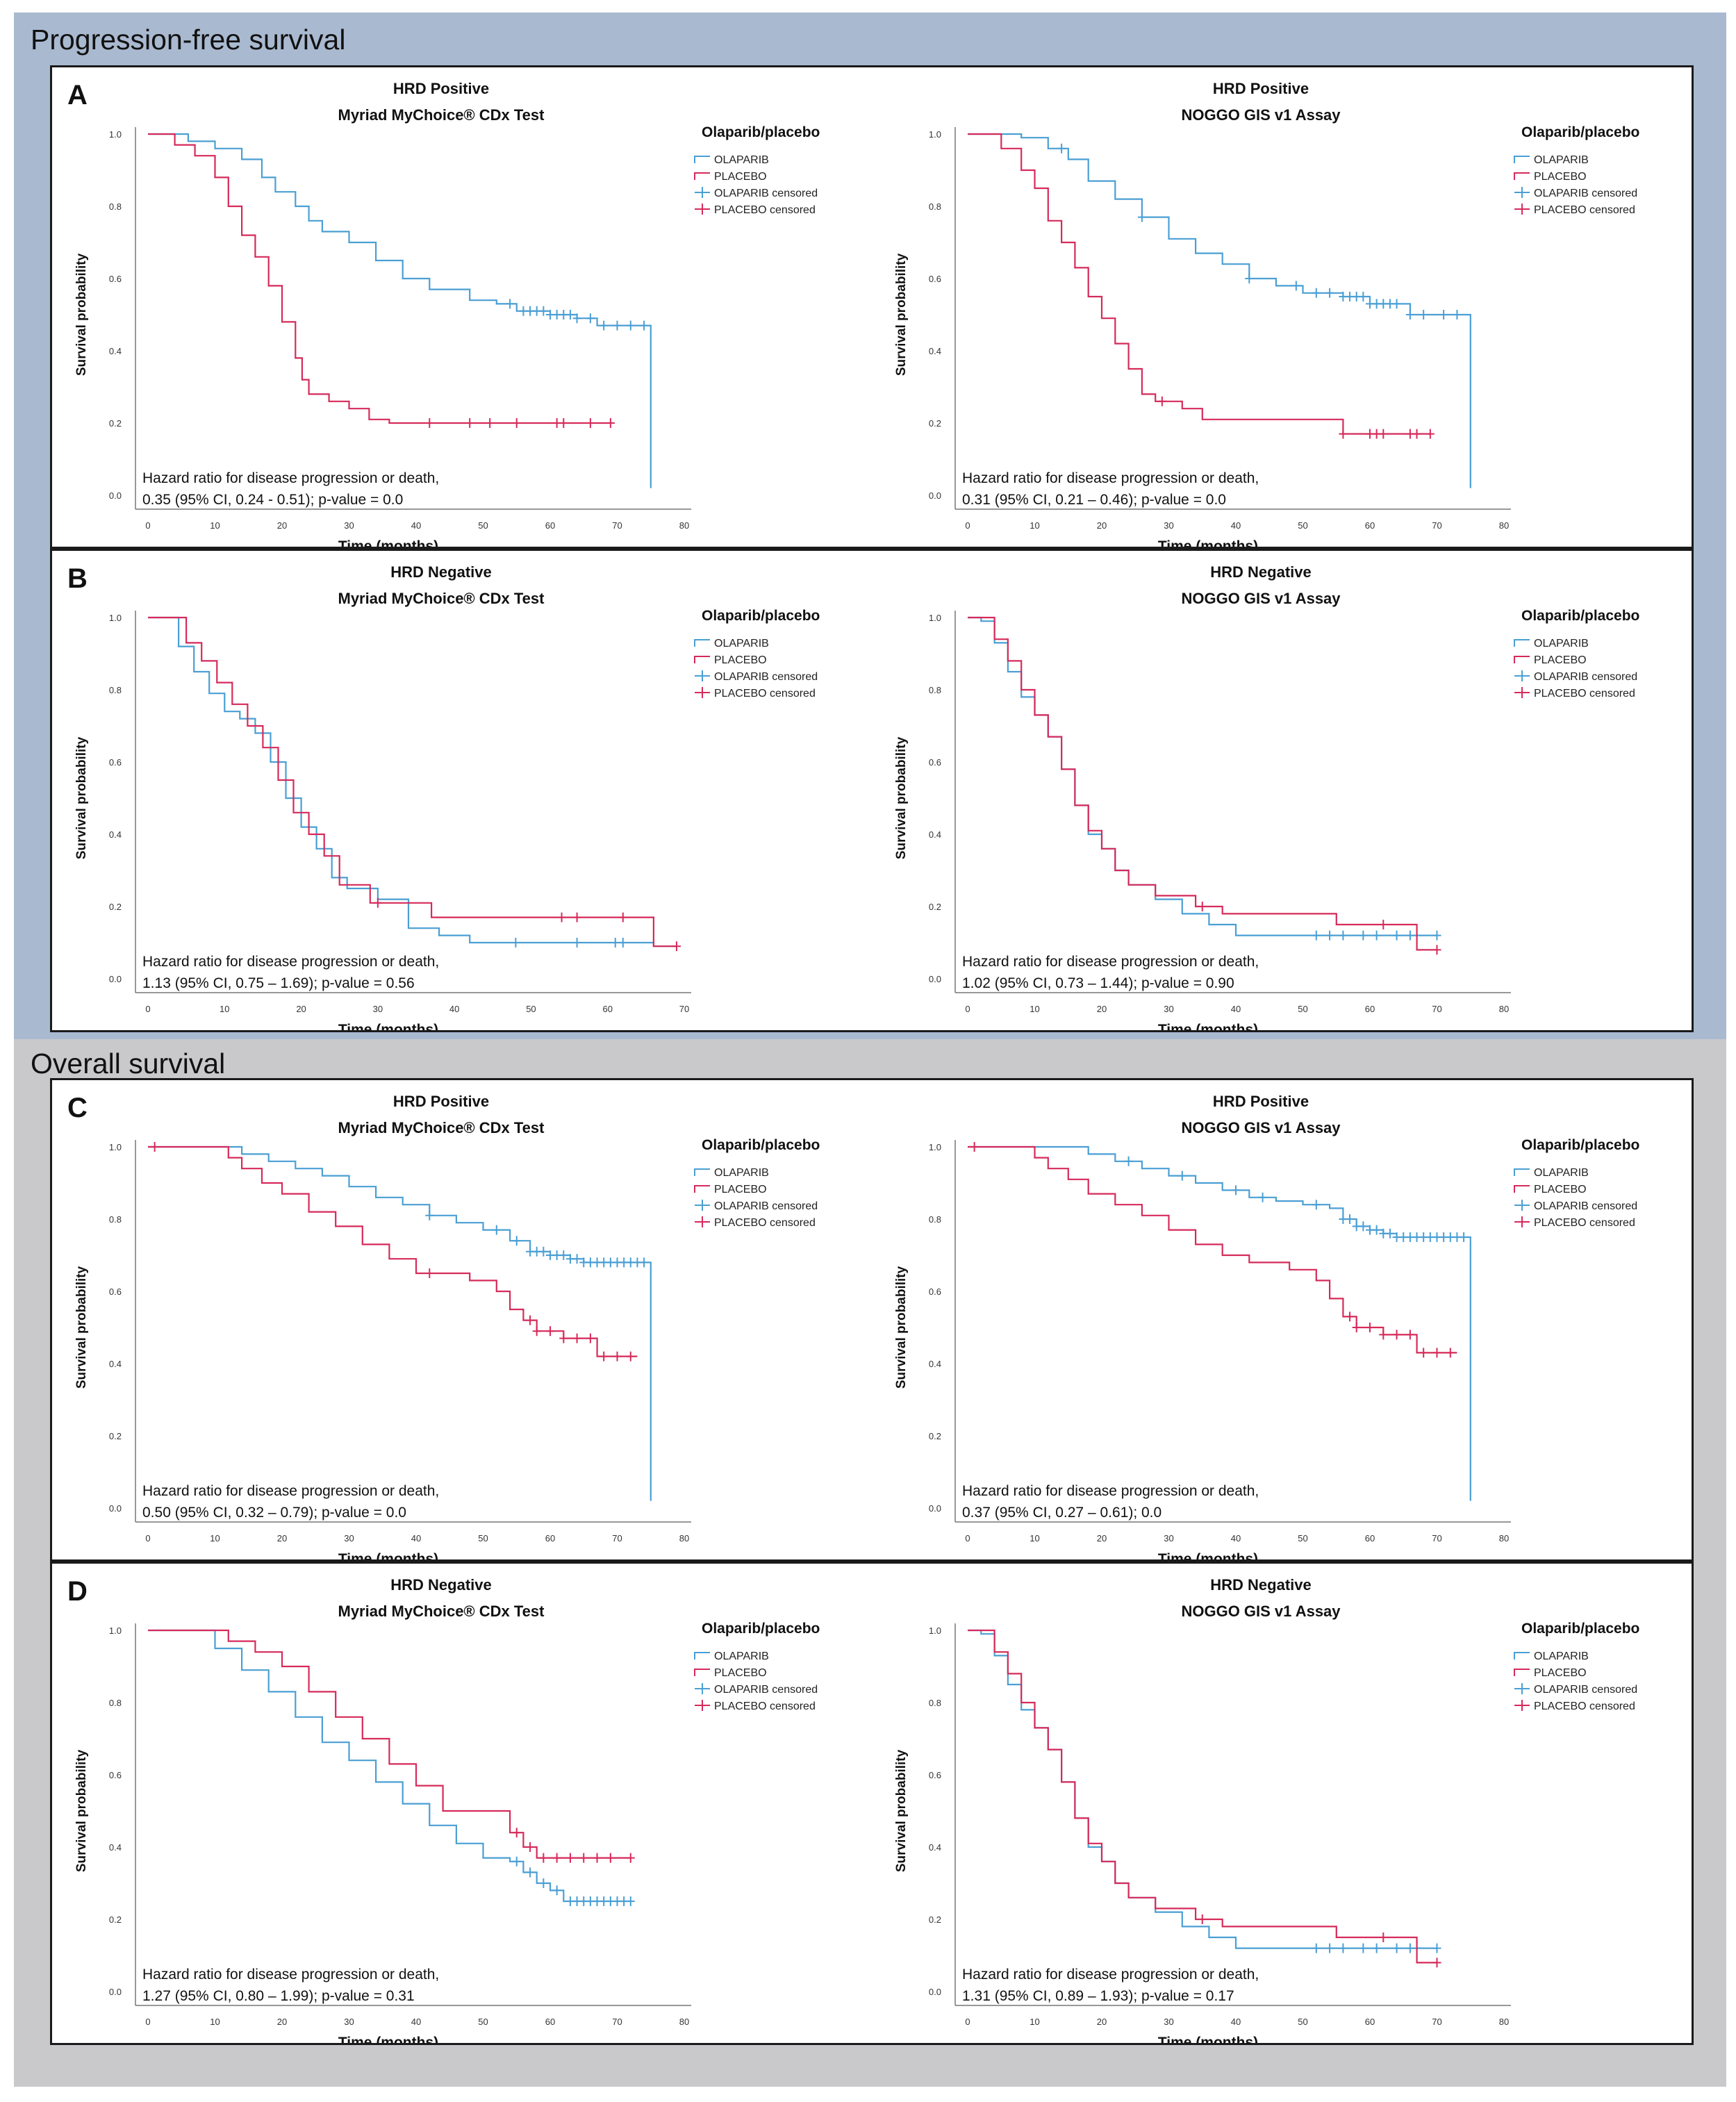 This screenshot has width=1736, height=2102. What do you see at coordinates (215, 2022) in the screenshot?
I see `x-tick-label: 10` at bounding box center [215, 2022].